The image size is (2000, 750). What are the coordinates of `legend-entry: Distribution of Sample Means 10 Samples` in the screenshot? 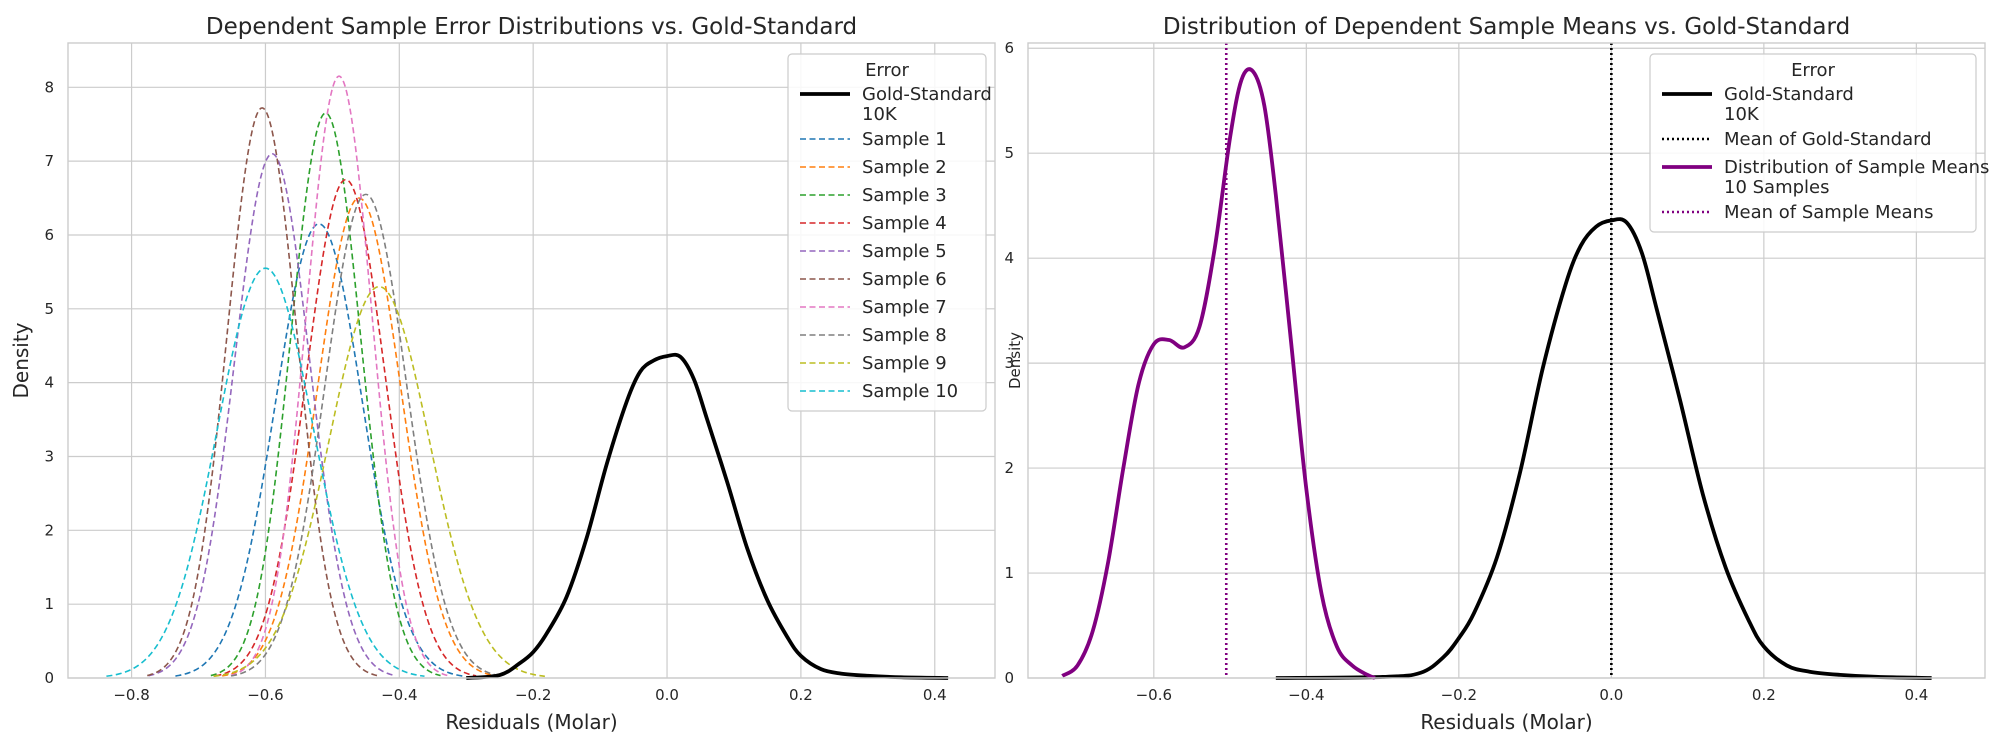 It's located at (1856, 177).